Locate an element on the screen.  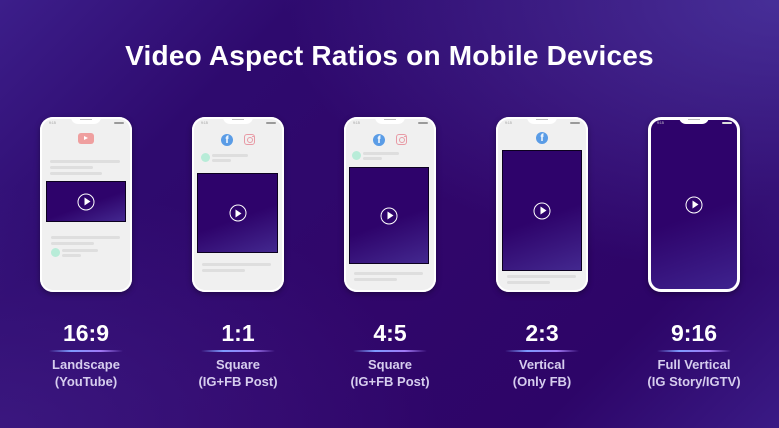
description-line-1: Landscape is located at coordinates (86, 364).